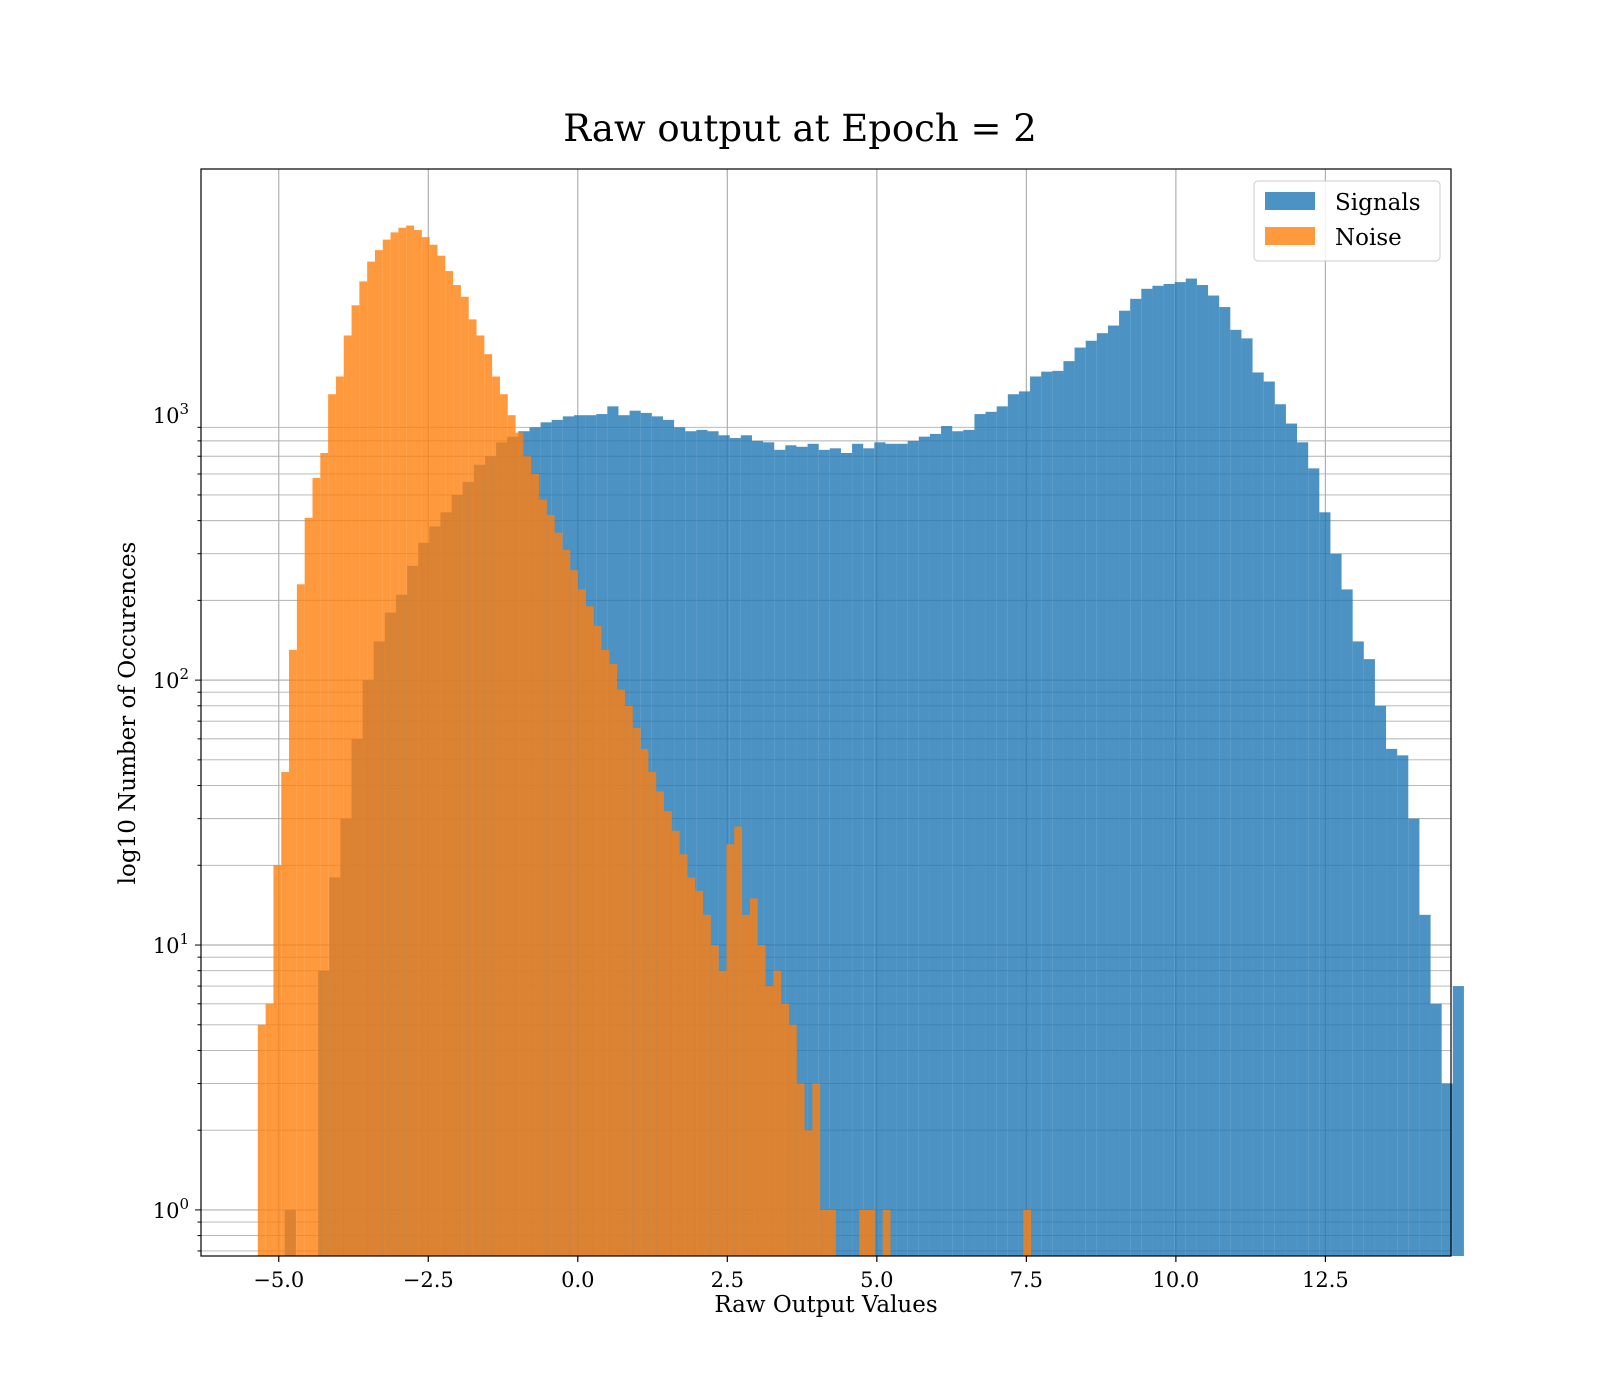 The width and height of the screenshot is (1600, 1400). Describe the element at coordinates (128, 713) in the screenshot. I see `y-axis-label: log10 Number of Occurences` at that location.